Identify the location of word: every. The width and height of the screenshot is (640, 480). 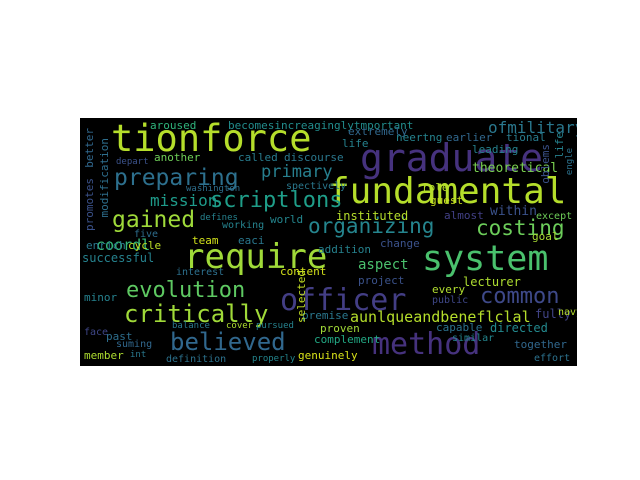
(449, 289).